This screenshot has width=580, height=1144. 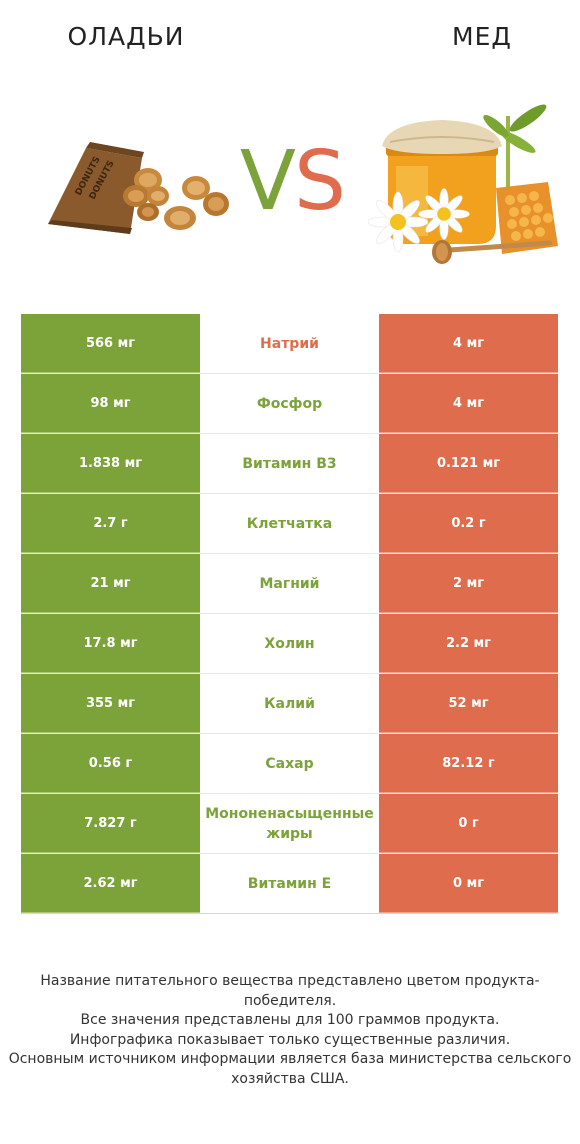 I want to click on table-row: 566 мг Натрий 4 мг, so click(x=289, y=344).